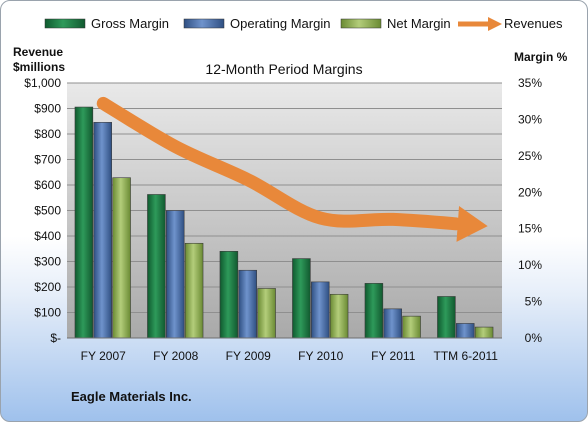  What do you see at coordinates (530, 192) in the screenshot?
I see `right-tick-label: 20%` at bounding box center [530, 192].